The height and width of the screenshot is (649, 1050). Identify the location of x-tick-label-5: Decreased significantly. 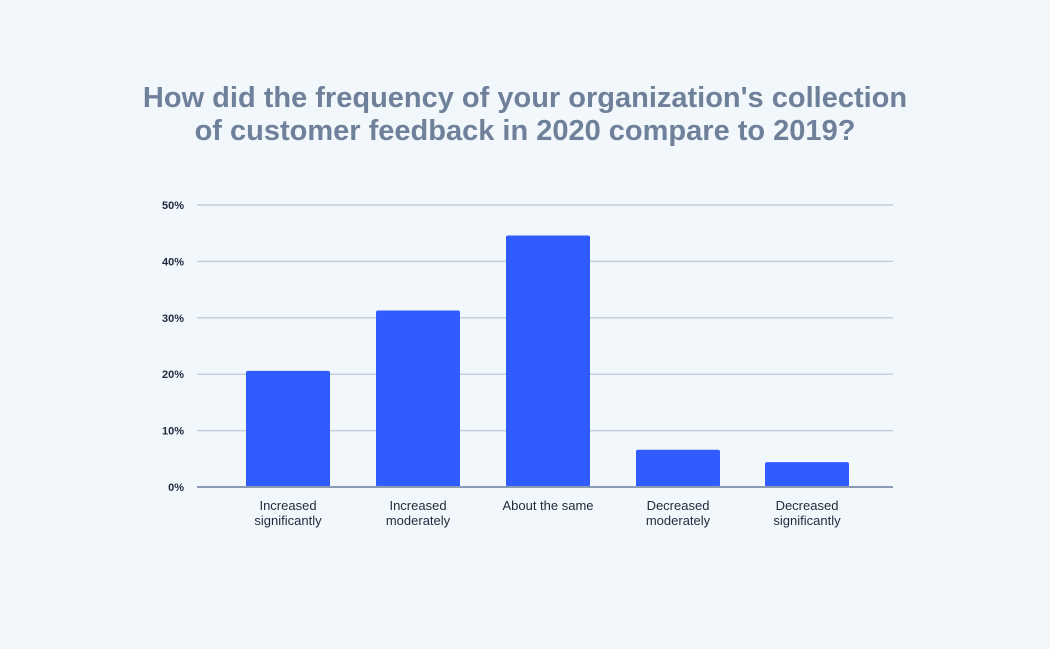
(807, 513).